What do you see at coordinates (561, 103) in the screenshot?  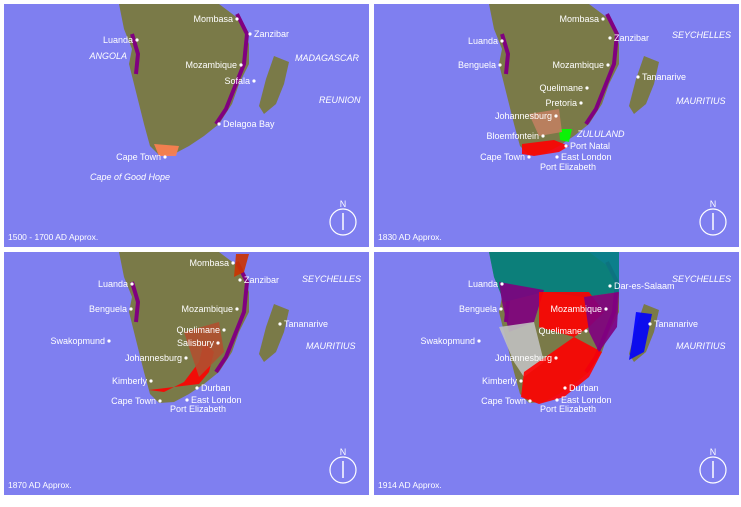 I see `place-label: Pretoria` at bounding box center [561, 103].